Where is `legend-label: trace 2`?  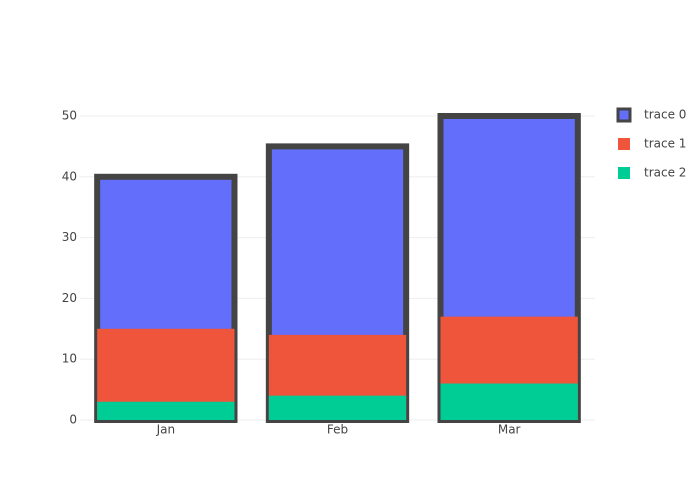
legend-label: trace 2 is located at coordinates (665, 173).